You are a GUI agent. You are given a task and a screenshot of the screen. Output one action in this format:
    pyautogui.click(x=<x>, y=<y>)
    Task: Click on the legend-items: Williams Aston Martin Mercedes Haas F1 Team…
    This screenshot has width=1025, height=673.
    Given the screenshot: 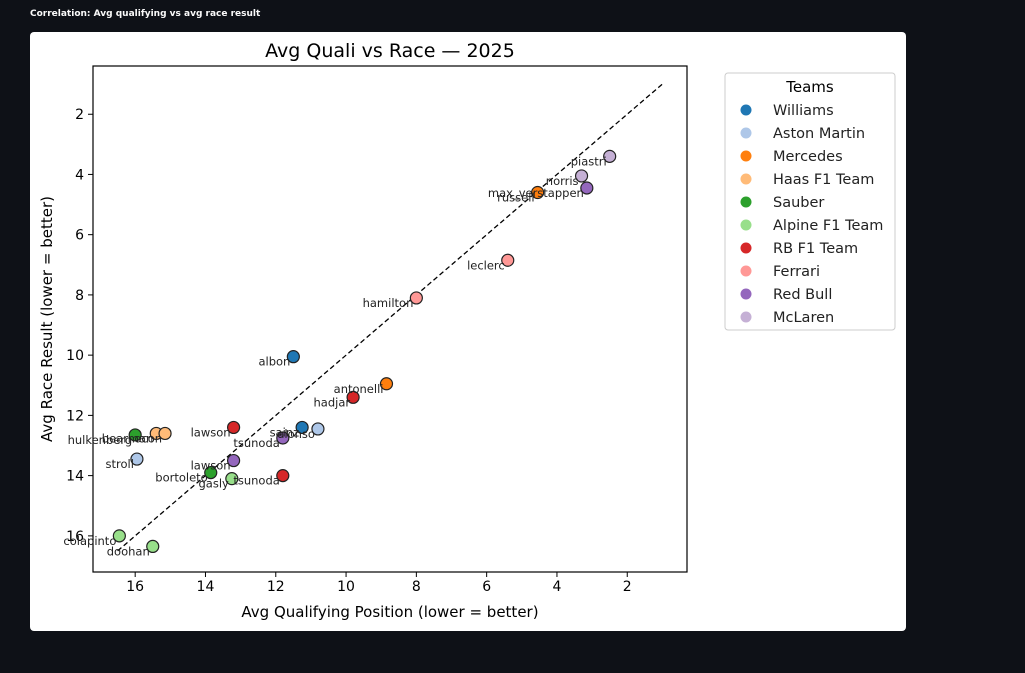 What is the action you would take?
    pyautogui.click(x=811, y=214)
    